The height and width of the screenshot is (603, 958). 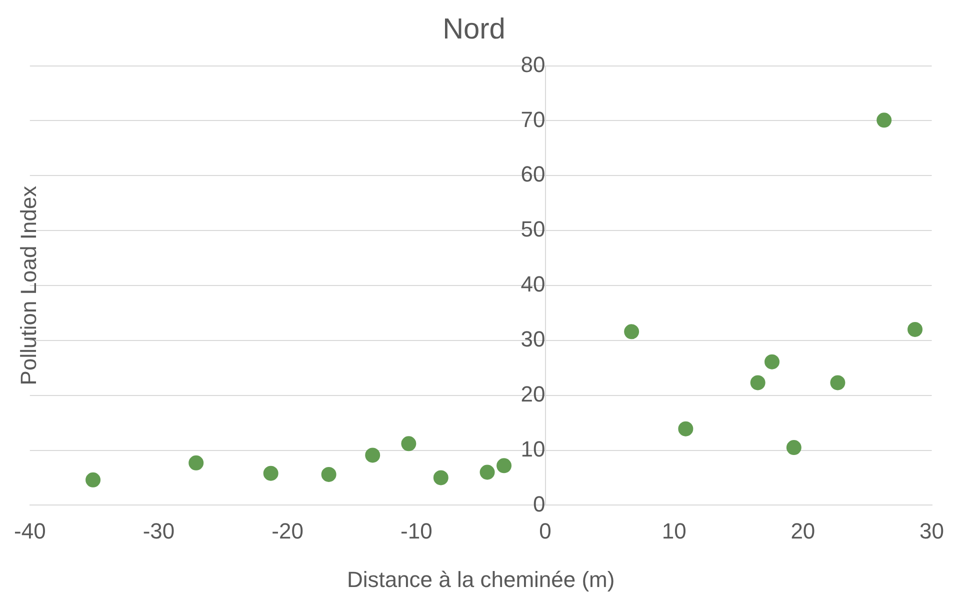 I want to click on y-tick-label: 40, so click(x=533, y=284).